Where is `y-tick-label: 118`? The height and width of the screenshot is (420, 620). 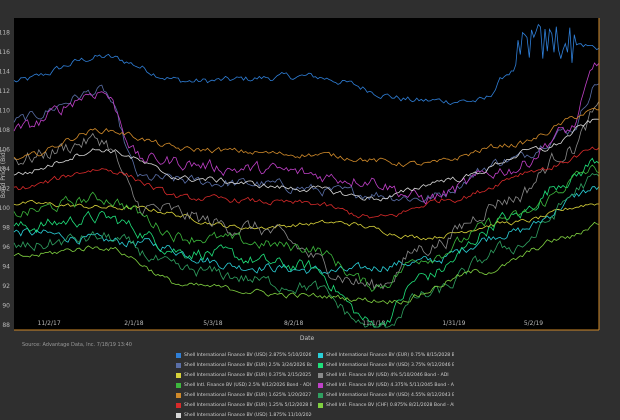
y-tick-label: 118 is located at coordinates (5, 33).